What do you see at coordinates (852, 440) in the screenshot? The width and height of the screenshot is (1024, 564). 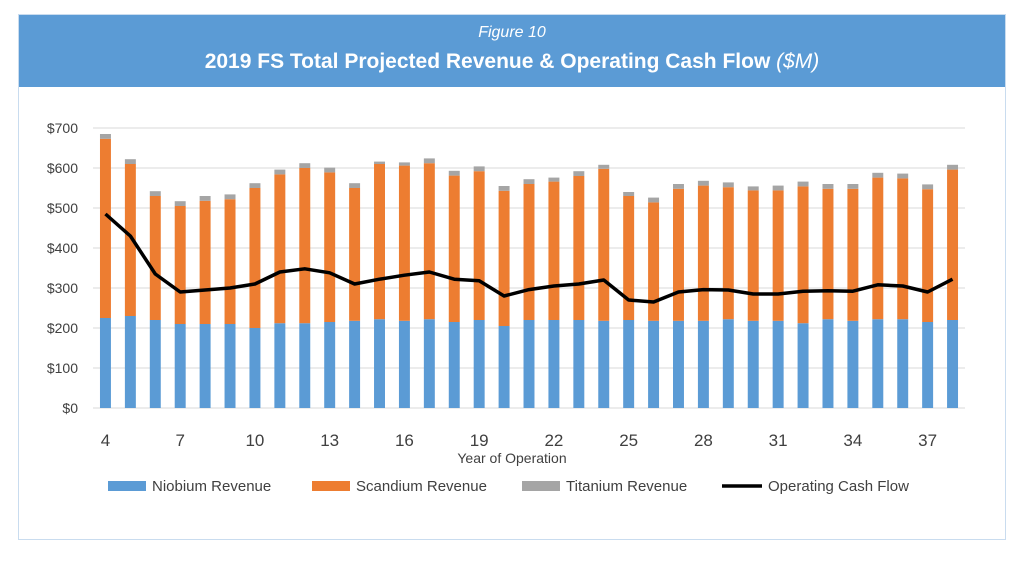 I see `x-tick-label: 34` at bounding box center [852, 440].